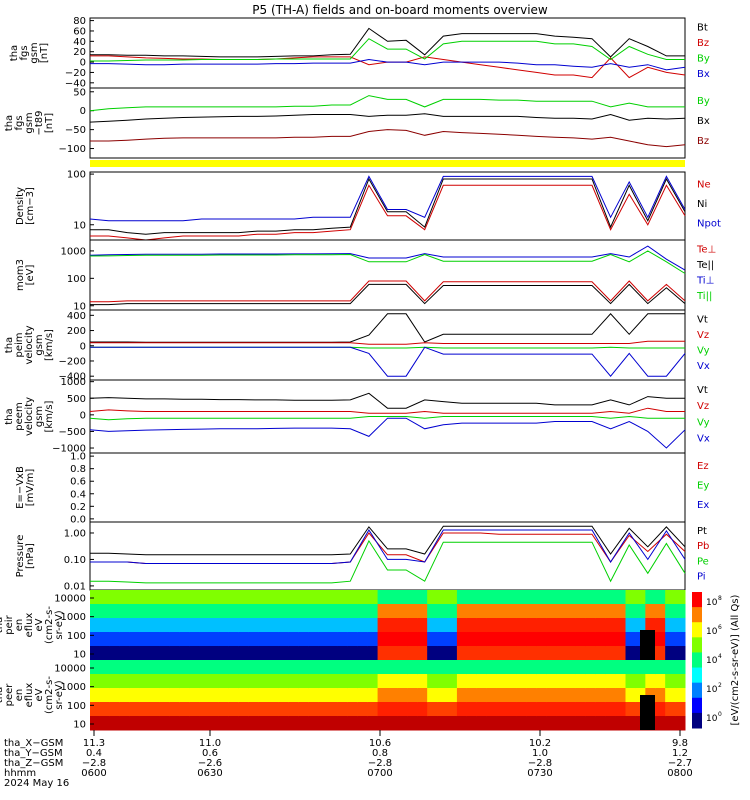 This screenshot has height=800, width=750. Describe the element at coordinates (76, 279) in the screenshot. I see `y-tick-label: 100` at that location.